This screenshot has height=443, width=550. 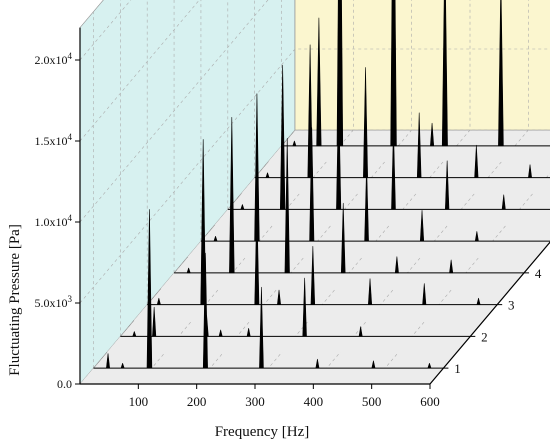 I want to click on x-tick-label: 200, so click(x=197, y=401).